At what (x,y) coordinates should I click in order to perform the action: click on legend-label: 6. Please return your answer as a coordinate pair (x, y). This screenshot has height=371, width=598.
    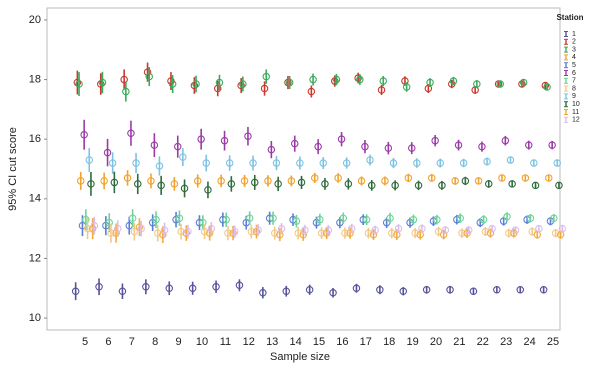
    Looking at the image, I should click on (574, 73).